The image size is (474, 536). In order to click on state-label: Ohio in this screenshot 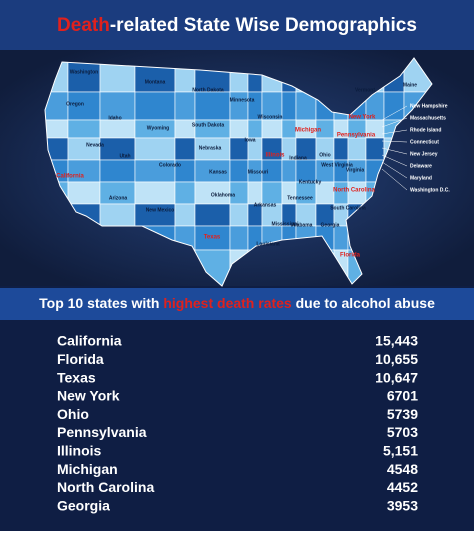, I will do `click(324, 155)`.